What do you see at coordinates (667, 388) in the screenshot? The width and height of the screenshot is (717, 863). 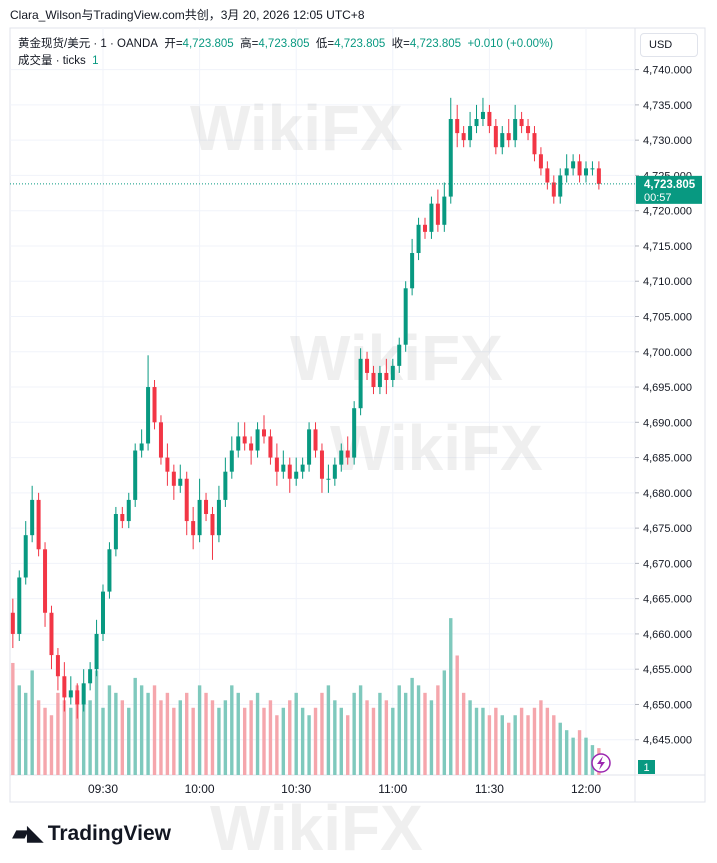 I see `y-tick-label: 4,695.000` at bounding box center [667, 388].